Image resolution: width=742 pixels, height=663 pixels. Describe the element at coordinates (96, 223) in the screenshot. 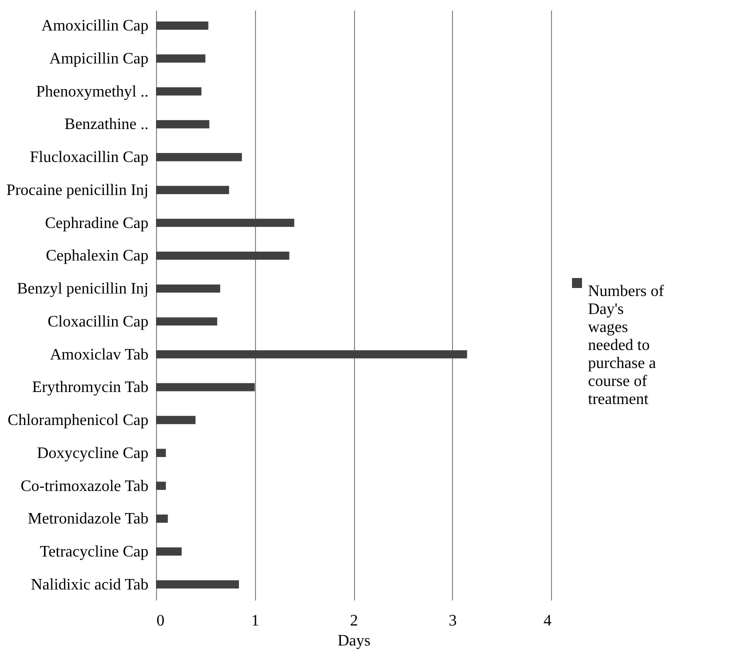

I see `y-tick-label: Cephradine Cap` at that location.